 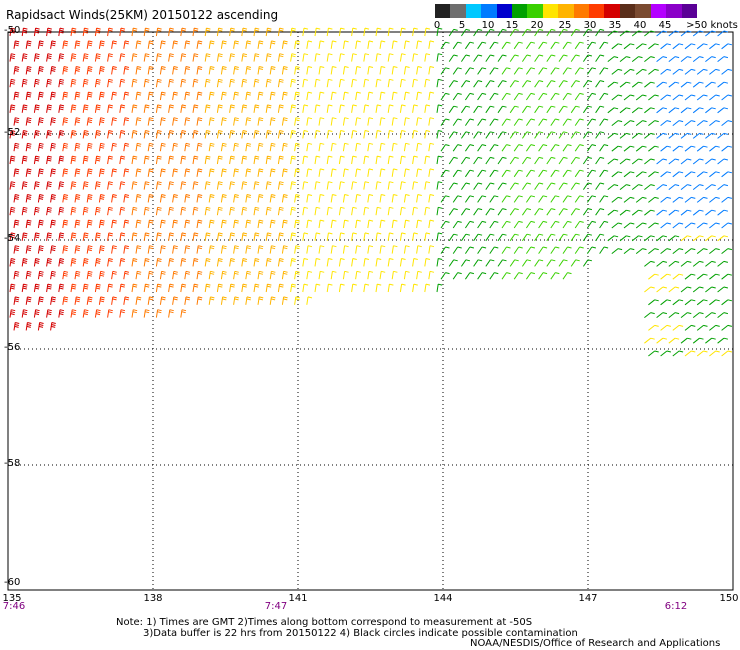 I want to click on scale-swatch, so click(x=489, y=11).